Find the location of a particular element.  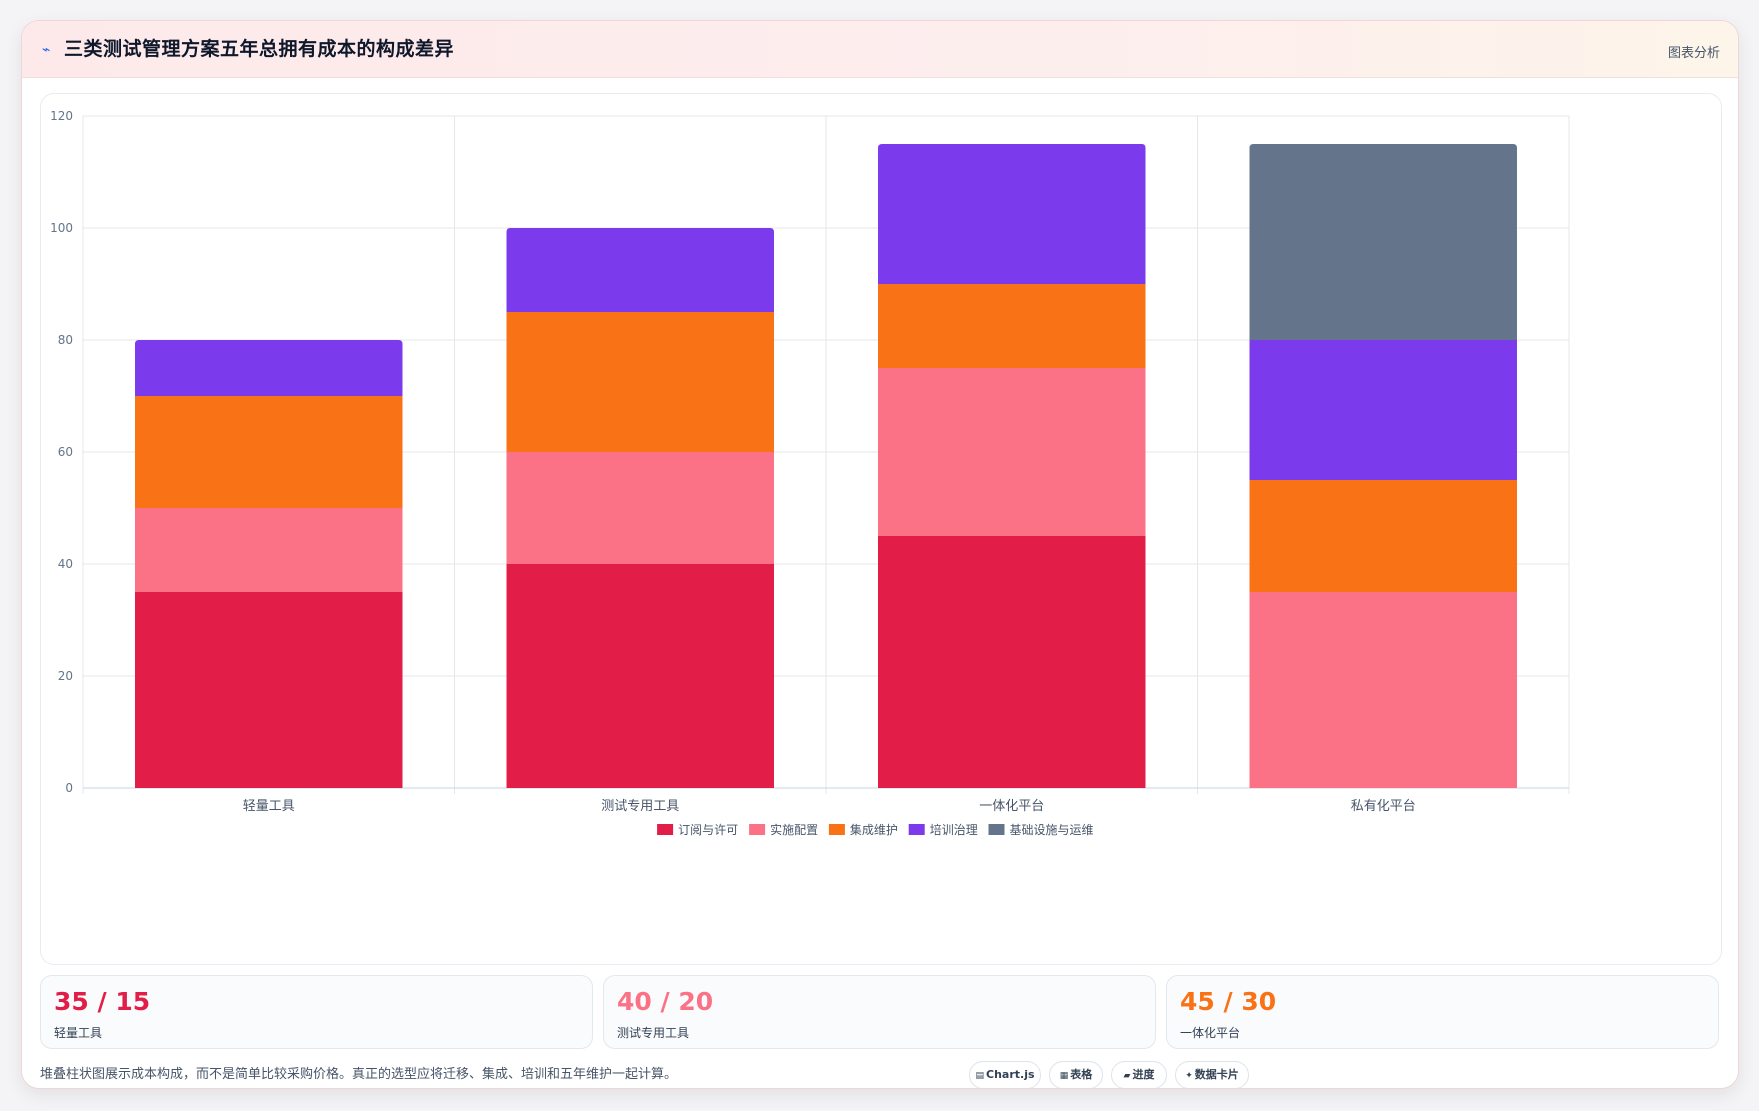

chip-data-card: ✦ 数据卡片 is located at coordinates (1212, 1074).